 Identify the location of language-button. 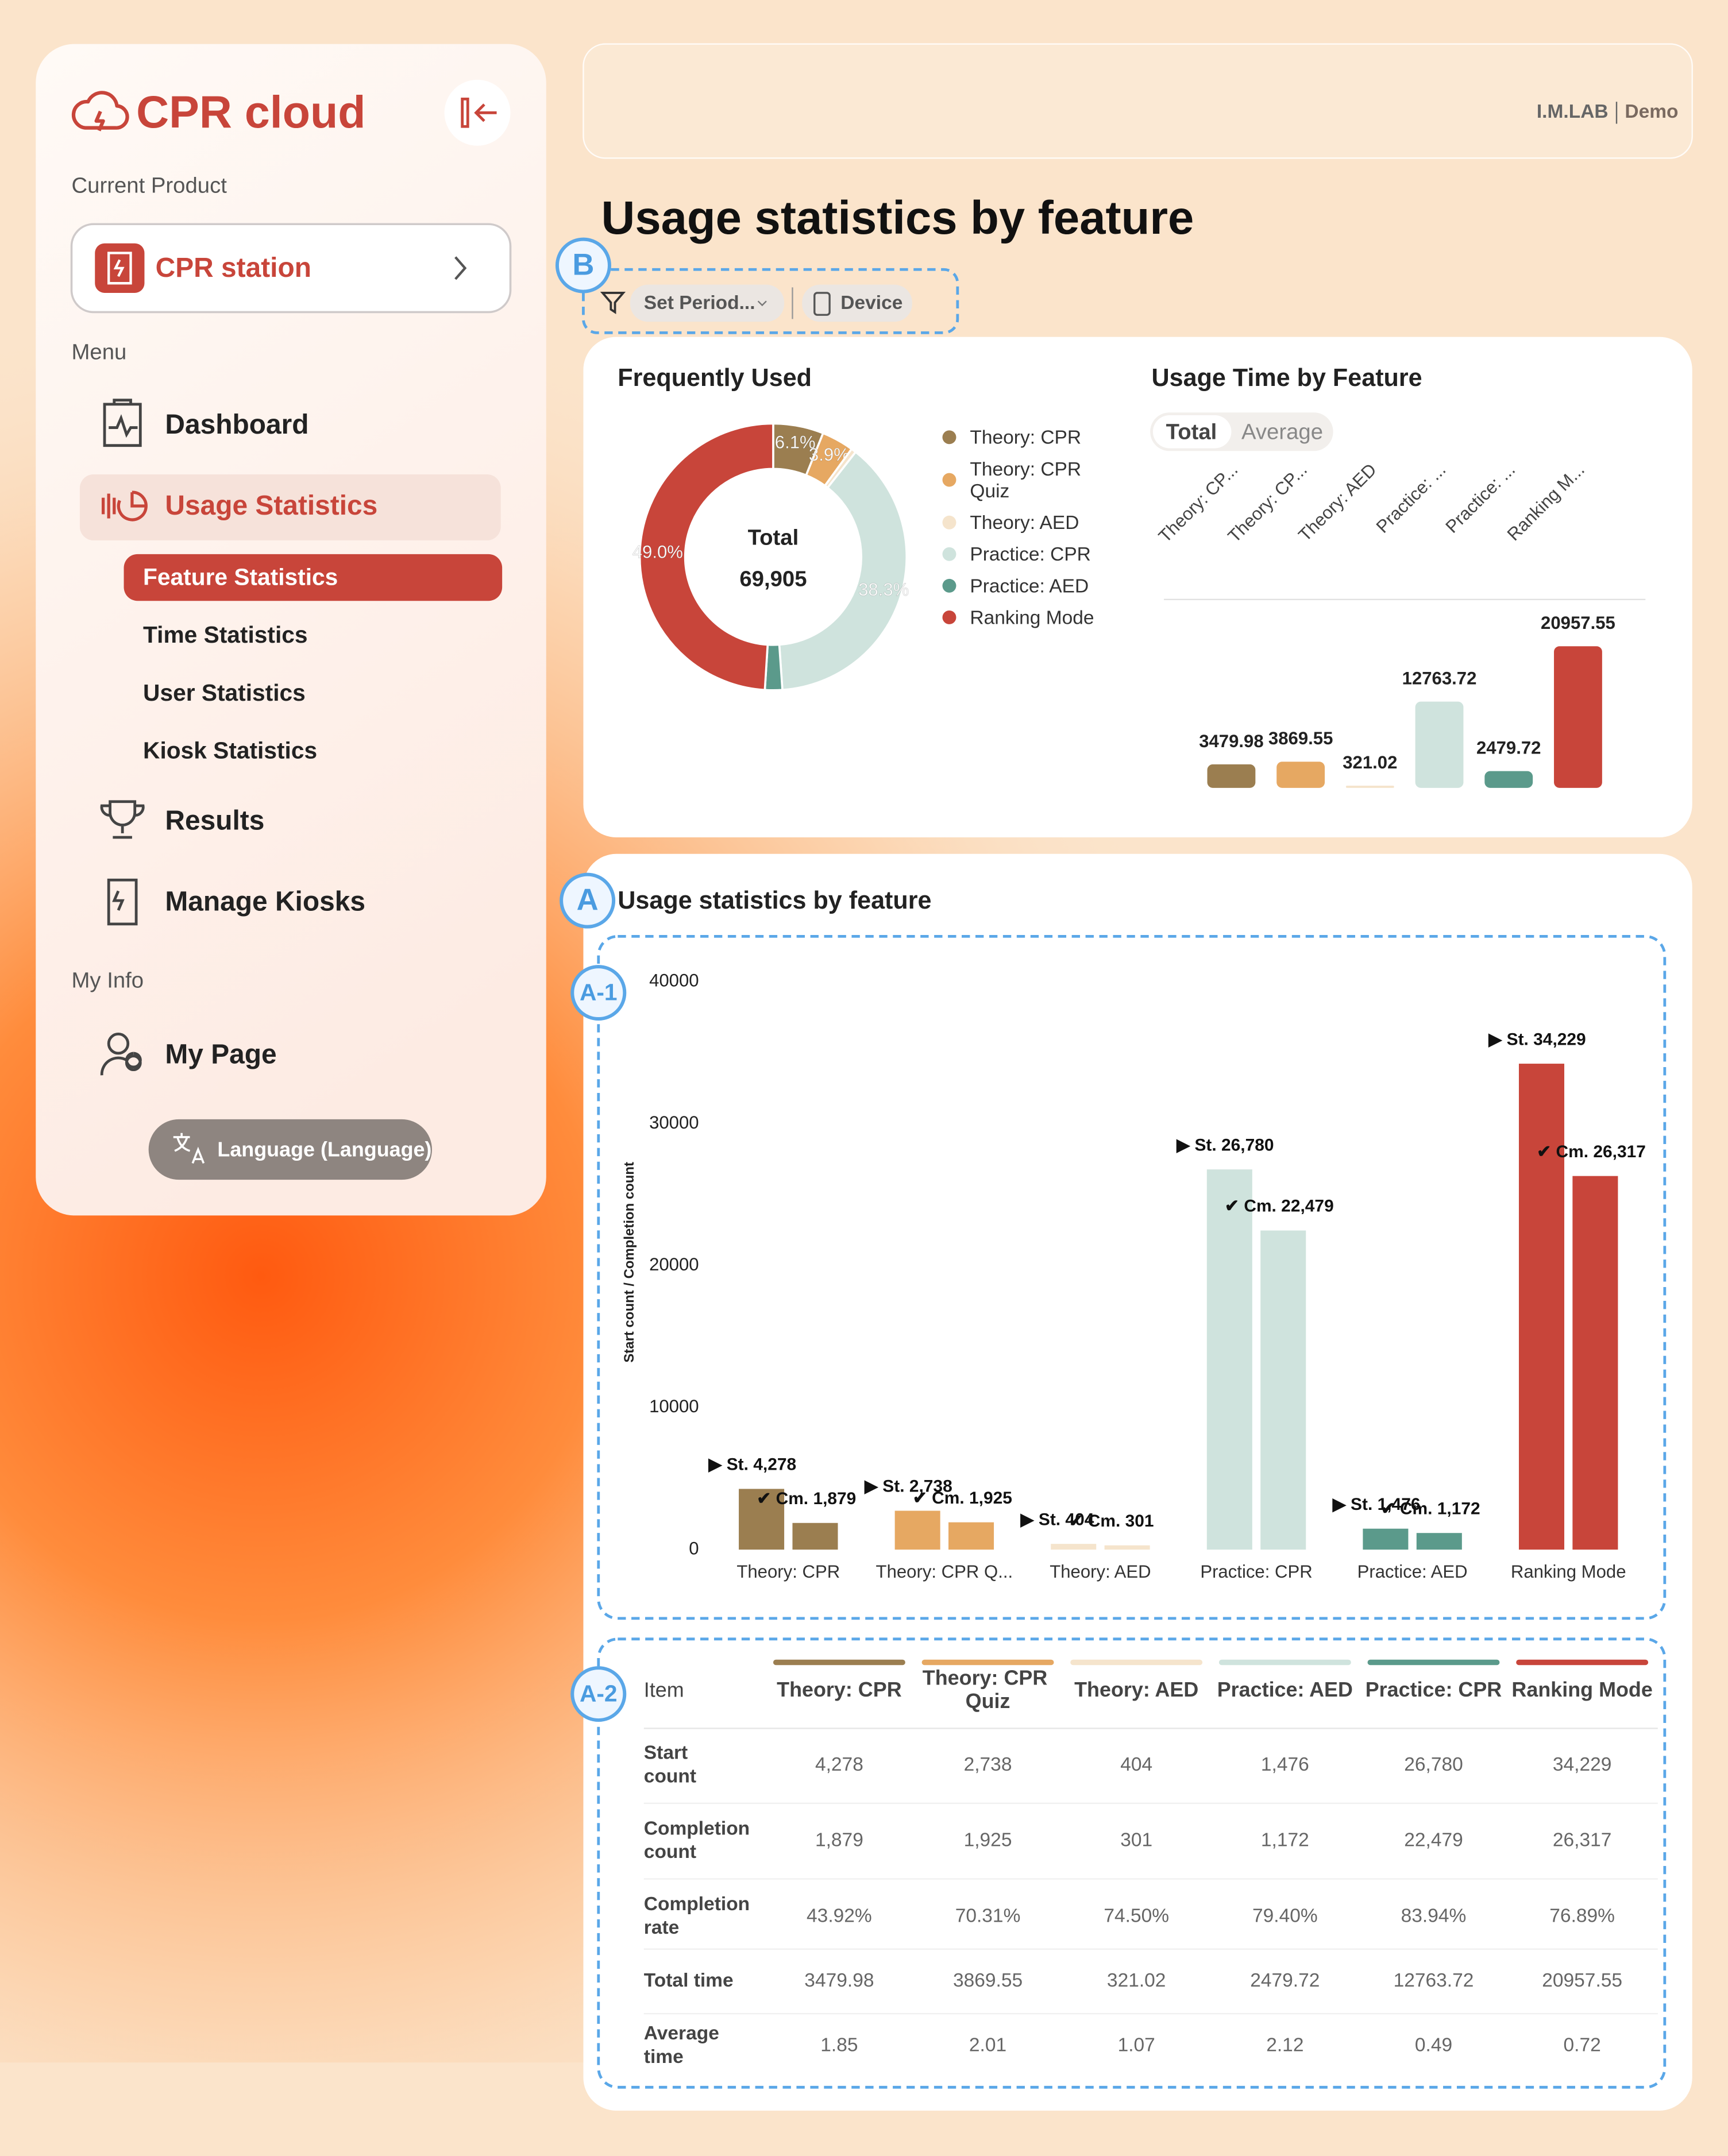
(290, 1149).